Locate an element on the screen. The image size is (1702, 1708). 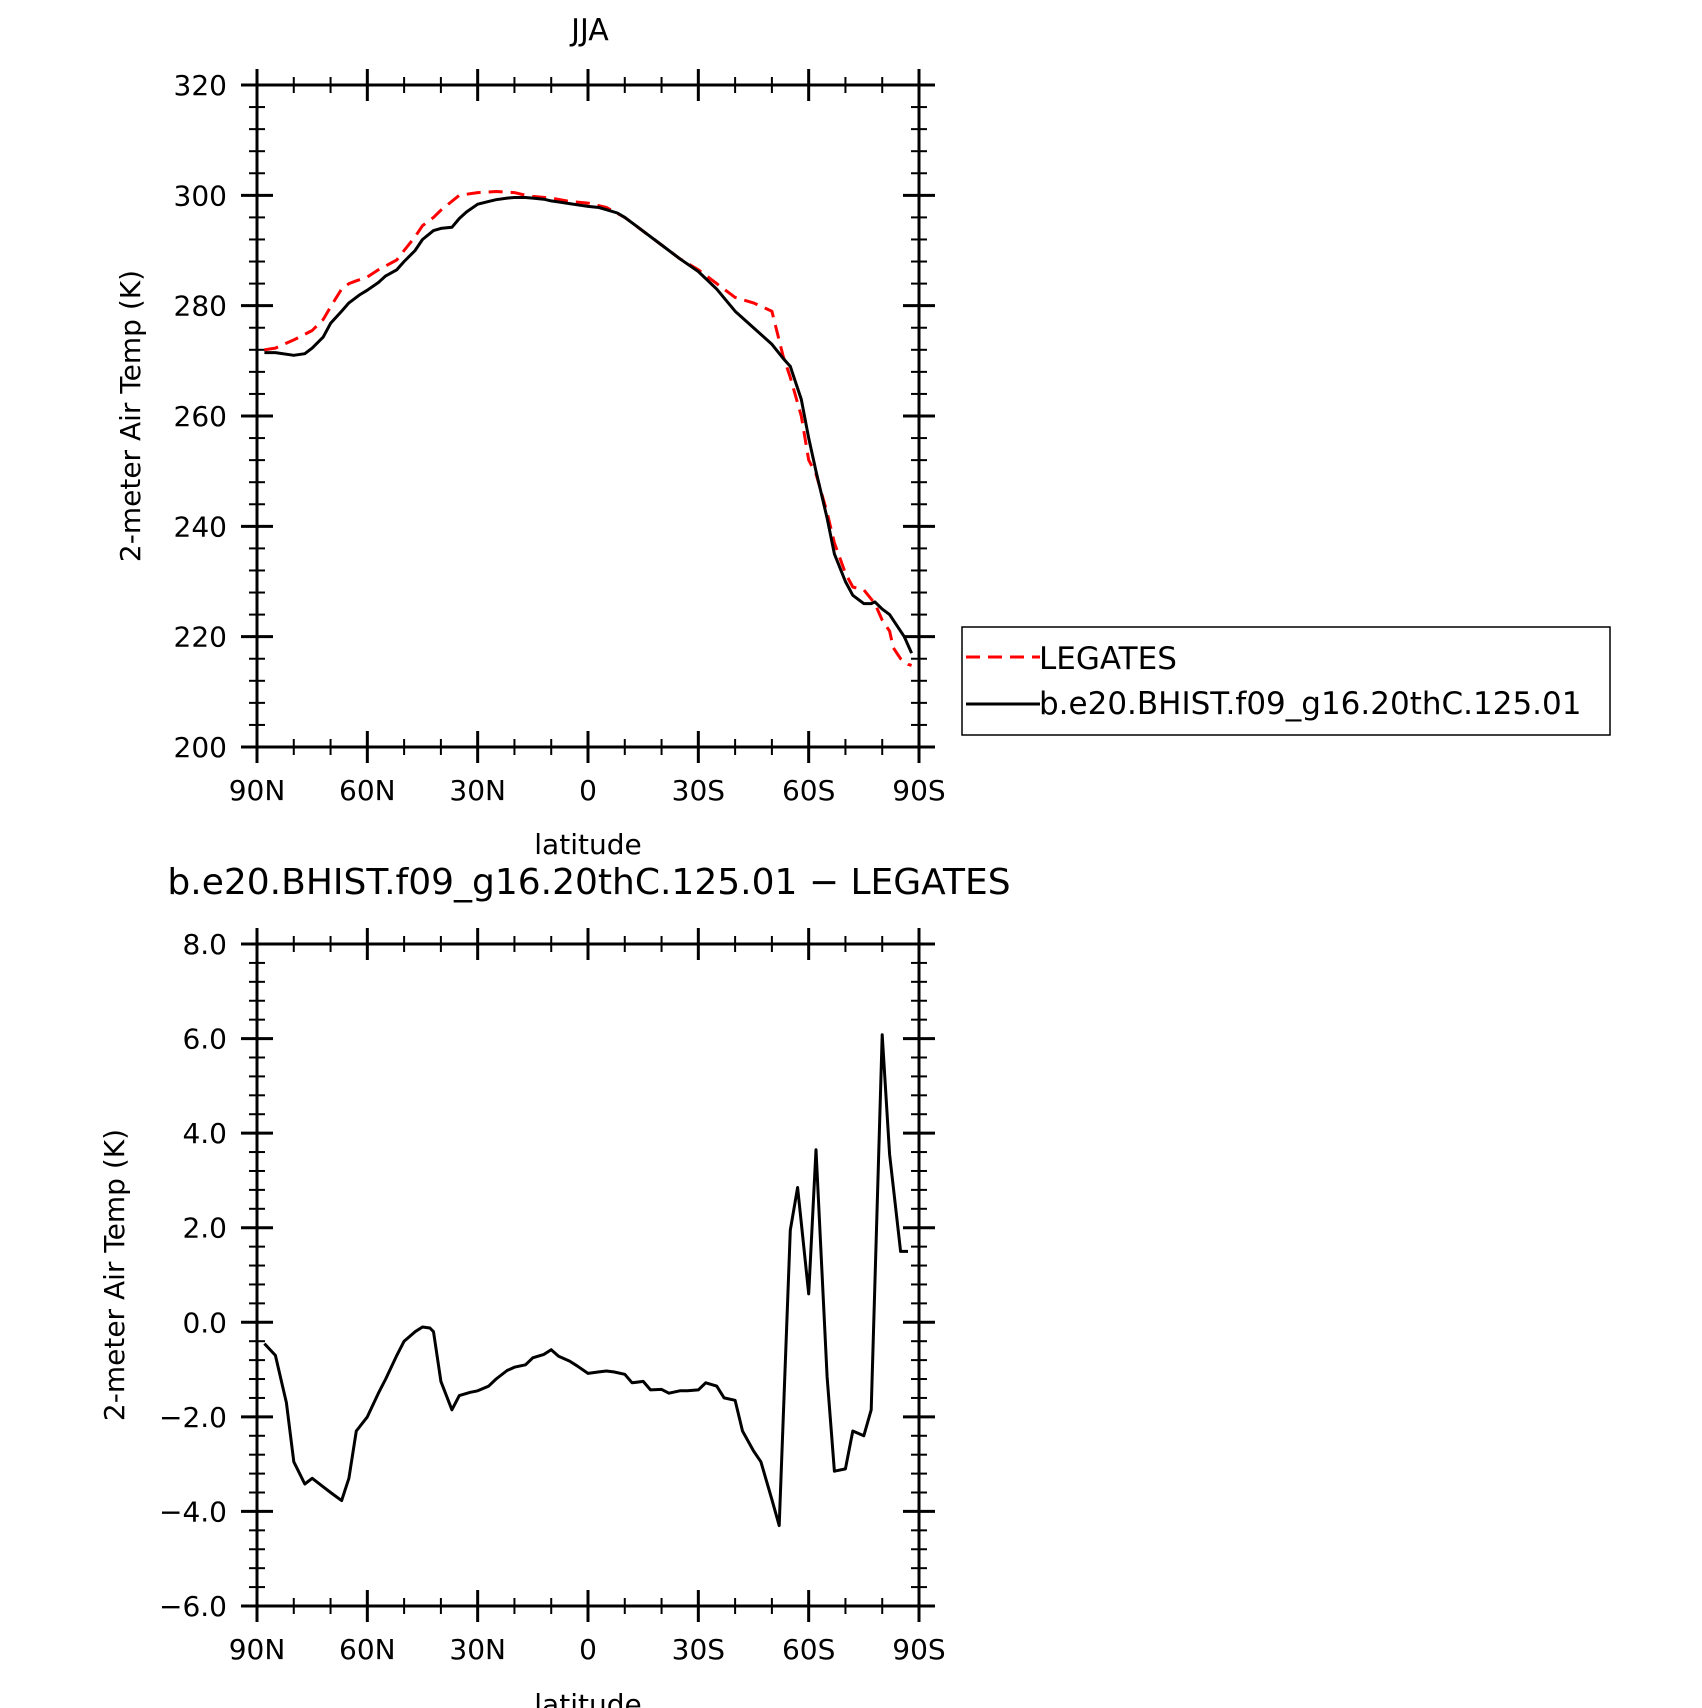
top-x-tick-label: 90S is located at coordinates (918, 790).